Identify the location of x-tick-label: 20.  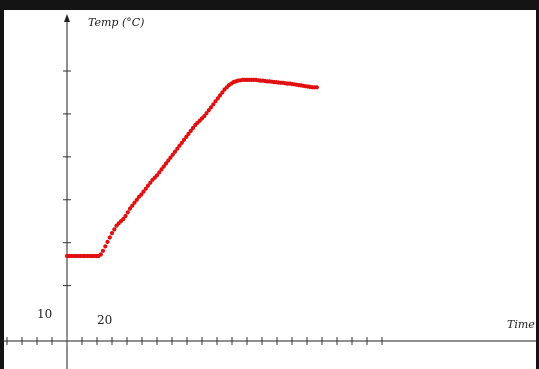
(104, 320).